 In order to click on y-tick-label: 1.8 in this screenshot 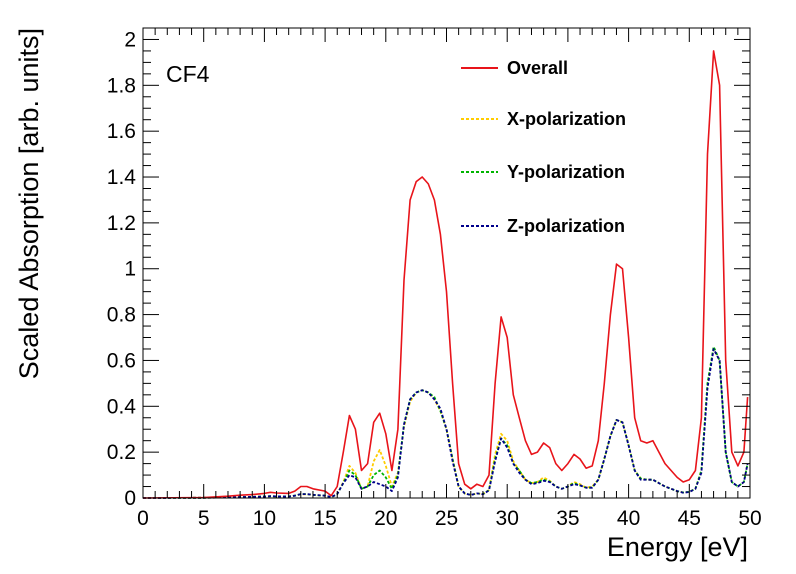, I will do `click(121, 85)`.